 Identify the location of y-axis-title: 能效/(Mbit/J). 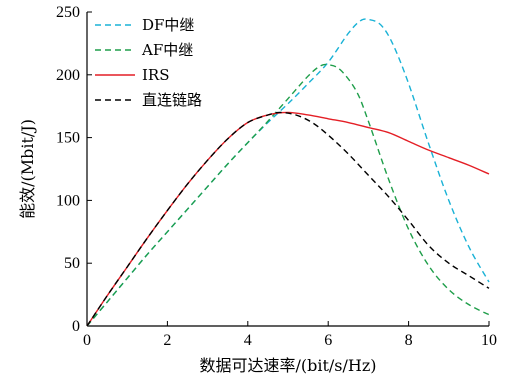
(27, 169).